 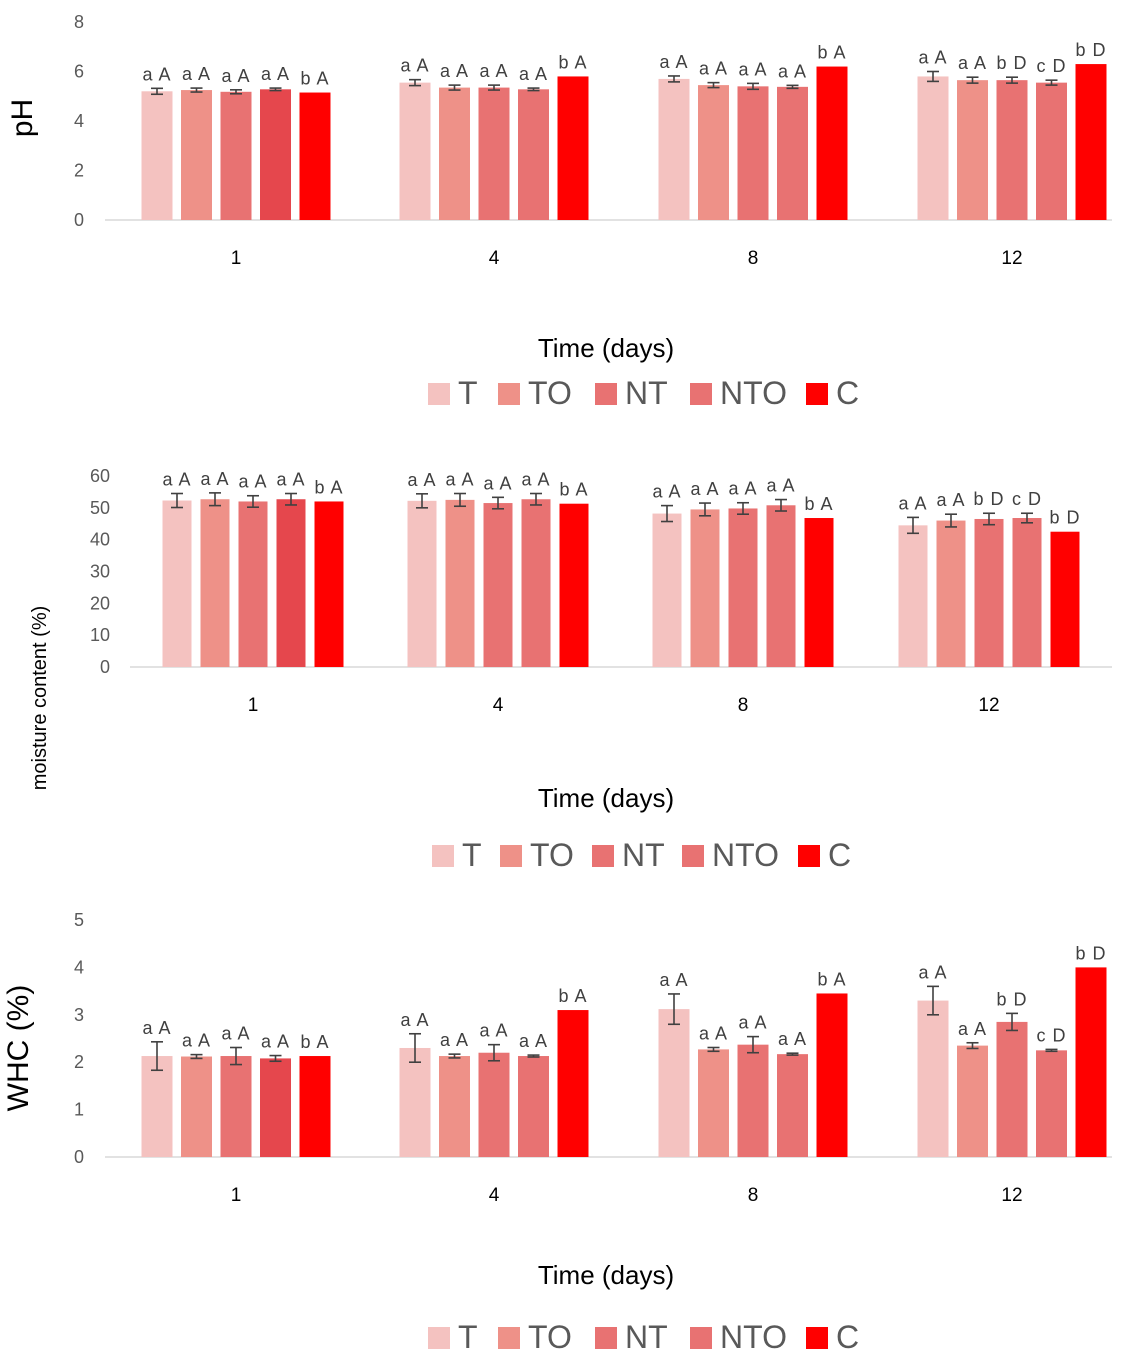 I want to click on legend-label-nt: NT, so click(x=646, y=393).